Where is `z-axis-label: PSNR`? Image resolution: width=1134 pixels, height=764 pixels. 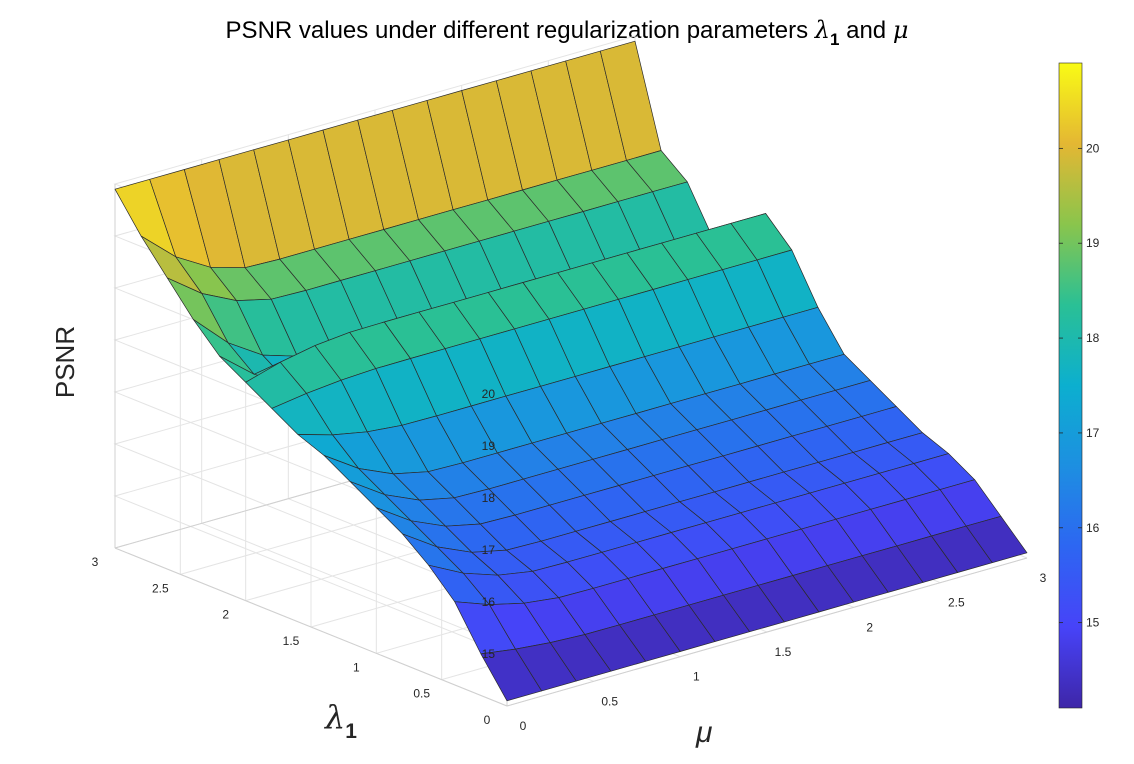 z-axis-label: PSNR is located at coordinates (65, 362).